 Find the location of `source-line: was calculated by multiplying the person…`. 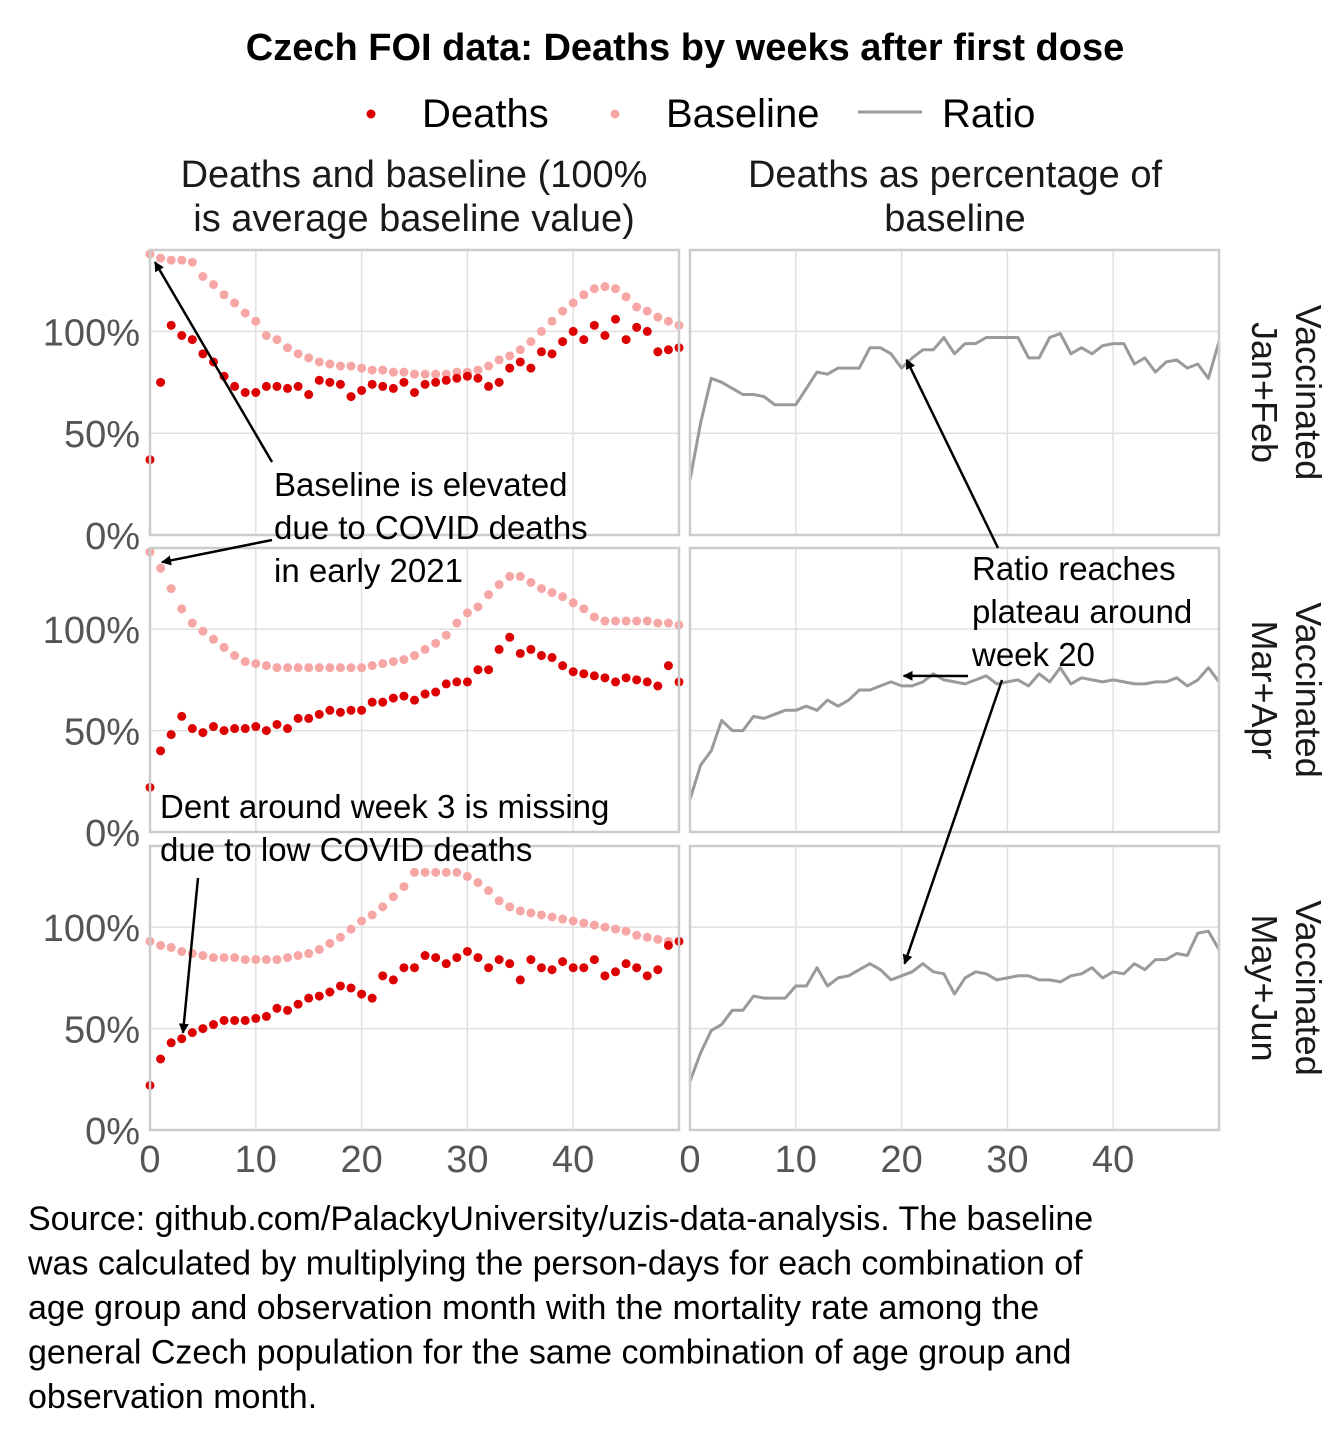

source-line: was calculated by multiplying the person… is located at coordinates (555, 1264).